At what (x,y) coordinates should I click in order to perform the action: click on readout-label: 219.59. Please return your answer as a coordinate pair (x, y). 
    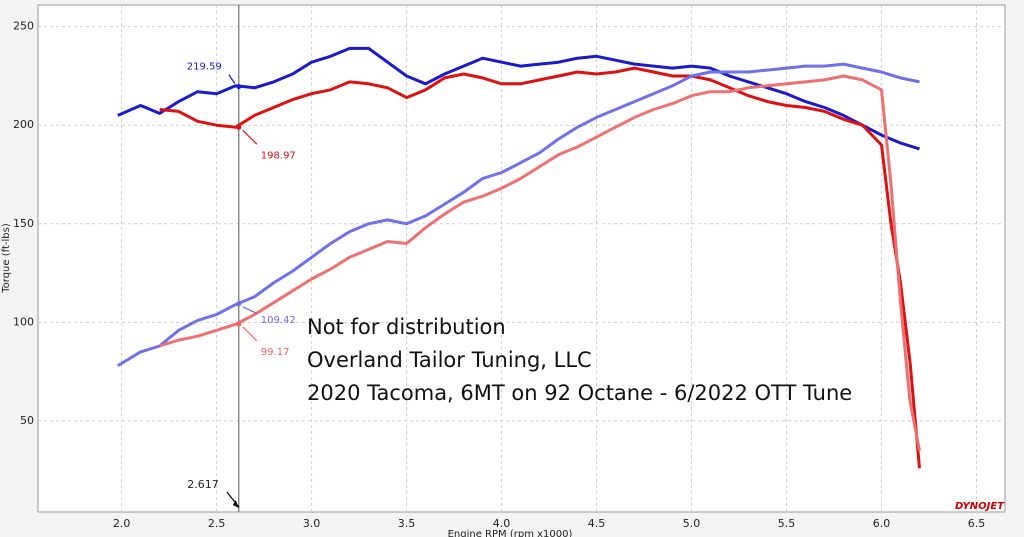
    Looking at the image, I should click on (204, 67).